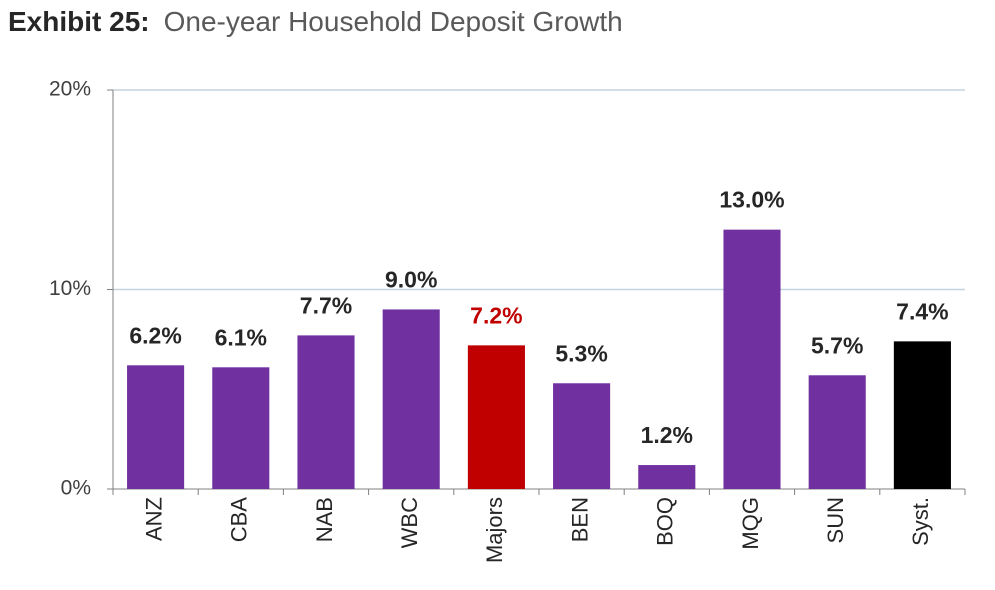 Image resolution: width=995 pixels, height=590 pixels. Describe the element at coordinates (393, 21) in the screenshot. I see `title-text: One-year Household Deposit Growth` at that location.